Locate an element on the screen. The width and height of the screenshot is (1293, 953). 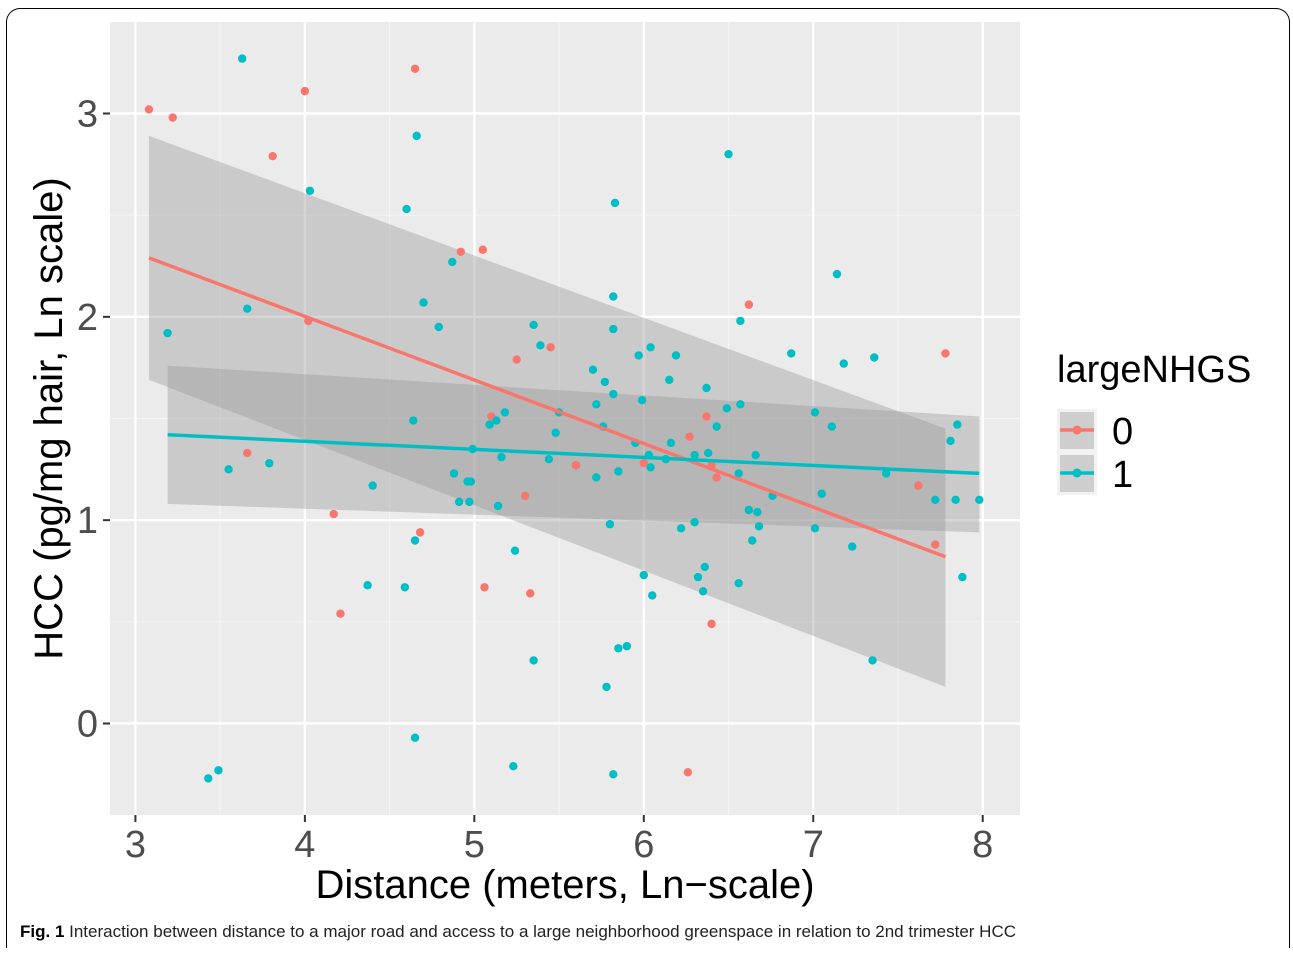
x-tick-label: 6 is located at coordinates (643, 845).